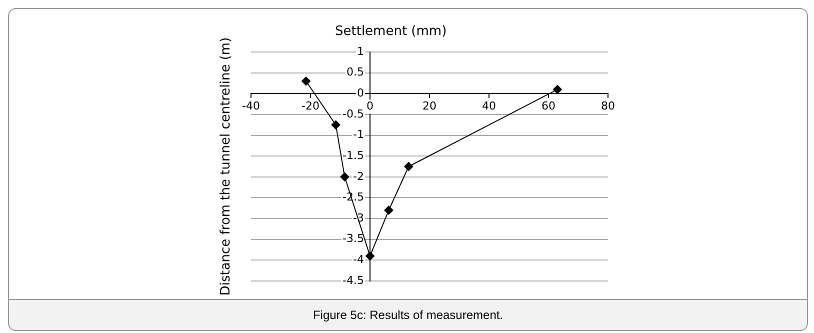 The width and height of the screenshot is (814, 333). Describe the element at coordinates (353, 239) in the screenshot. I see `y-tick-label: -3.5` at that location.